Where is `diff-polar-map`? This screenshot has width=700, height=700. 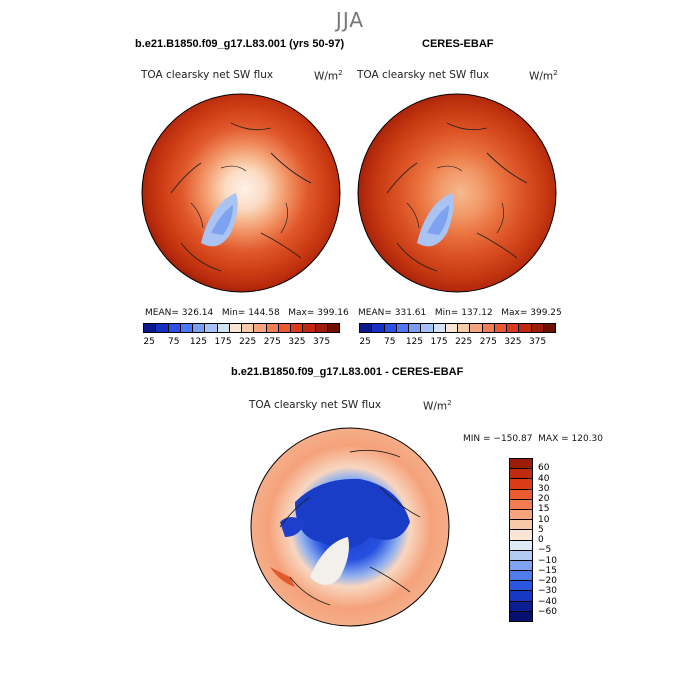
diff-polar-map is located at coordinates (350, 527).